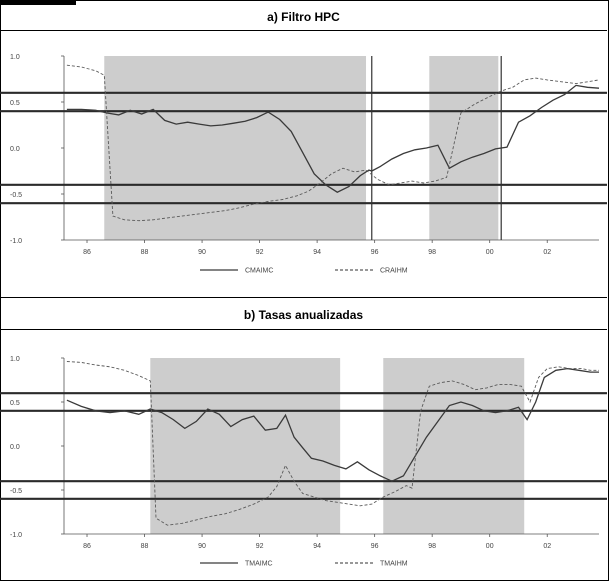  What do you see at coordinates (394, 564) in the screenshot?
I see `legend-label: TMAIHM` at bounding box center [394, 564].